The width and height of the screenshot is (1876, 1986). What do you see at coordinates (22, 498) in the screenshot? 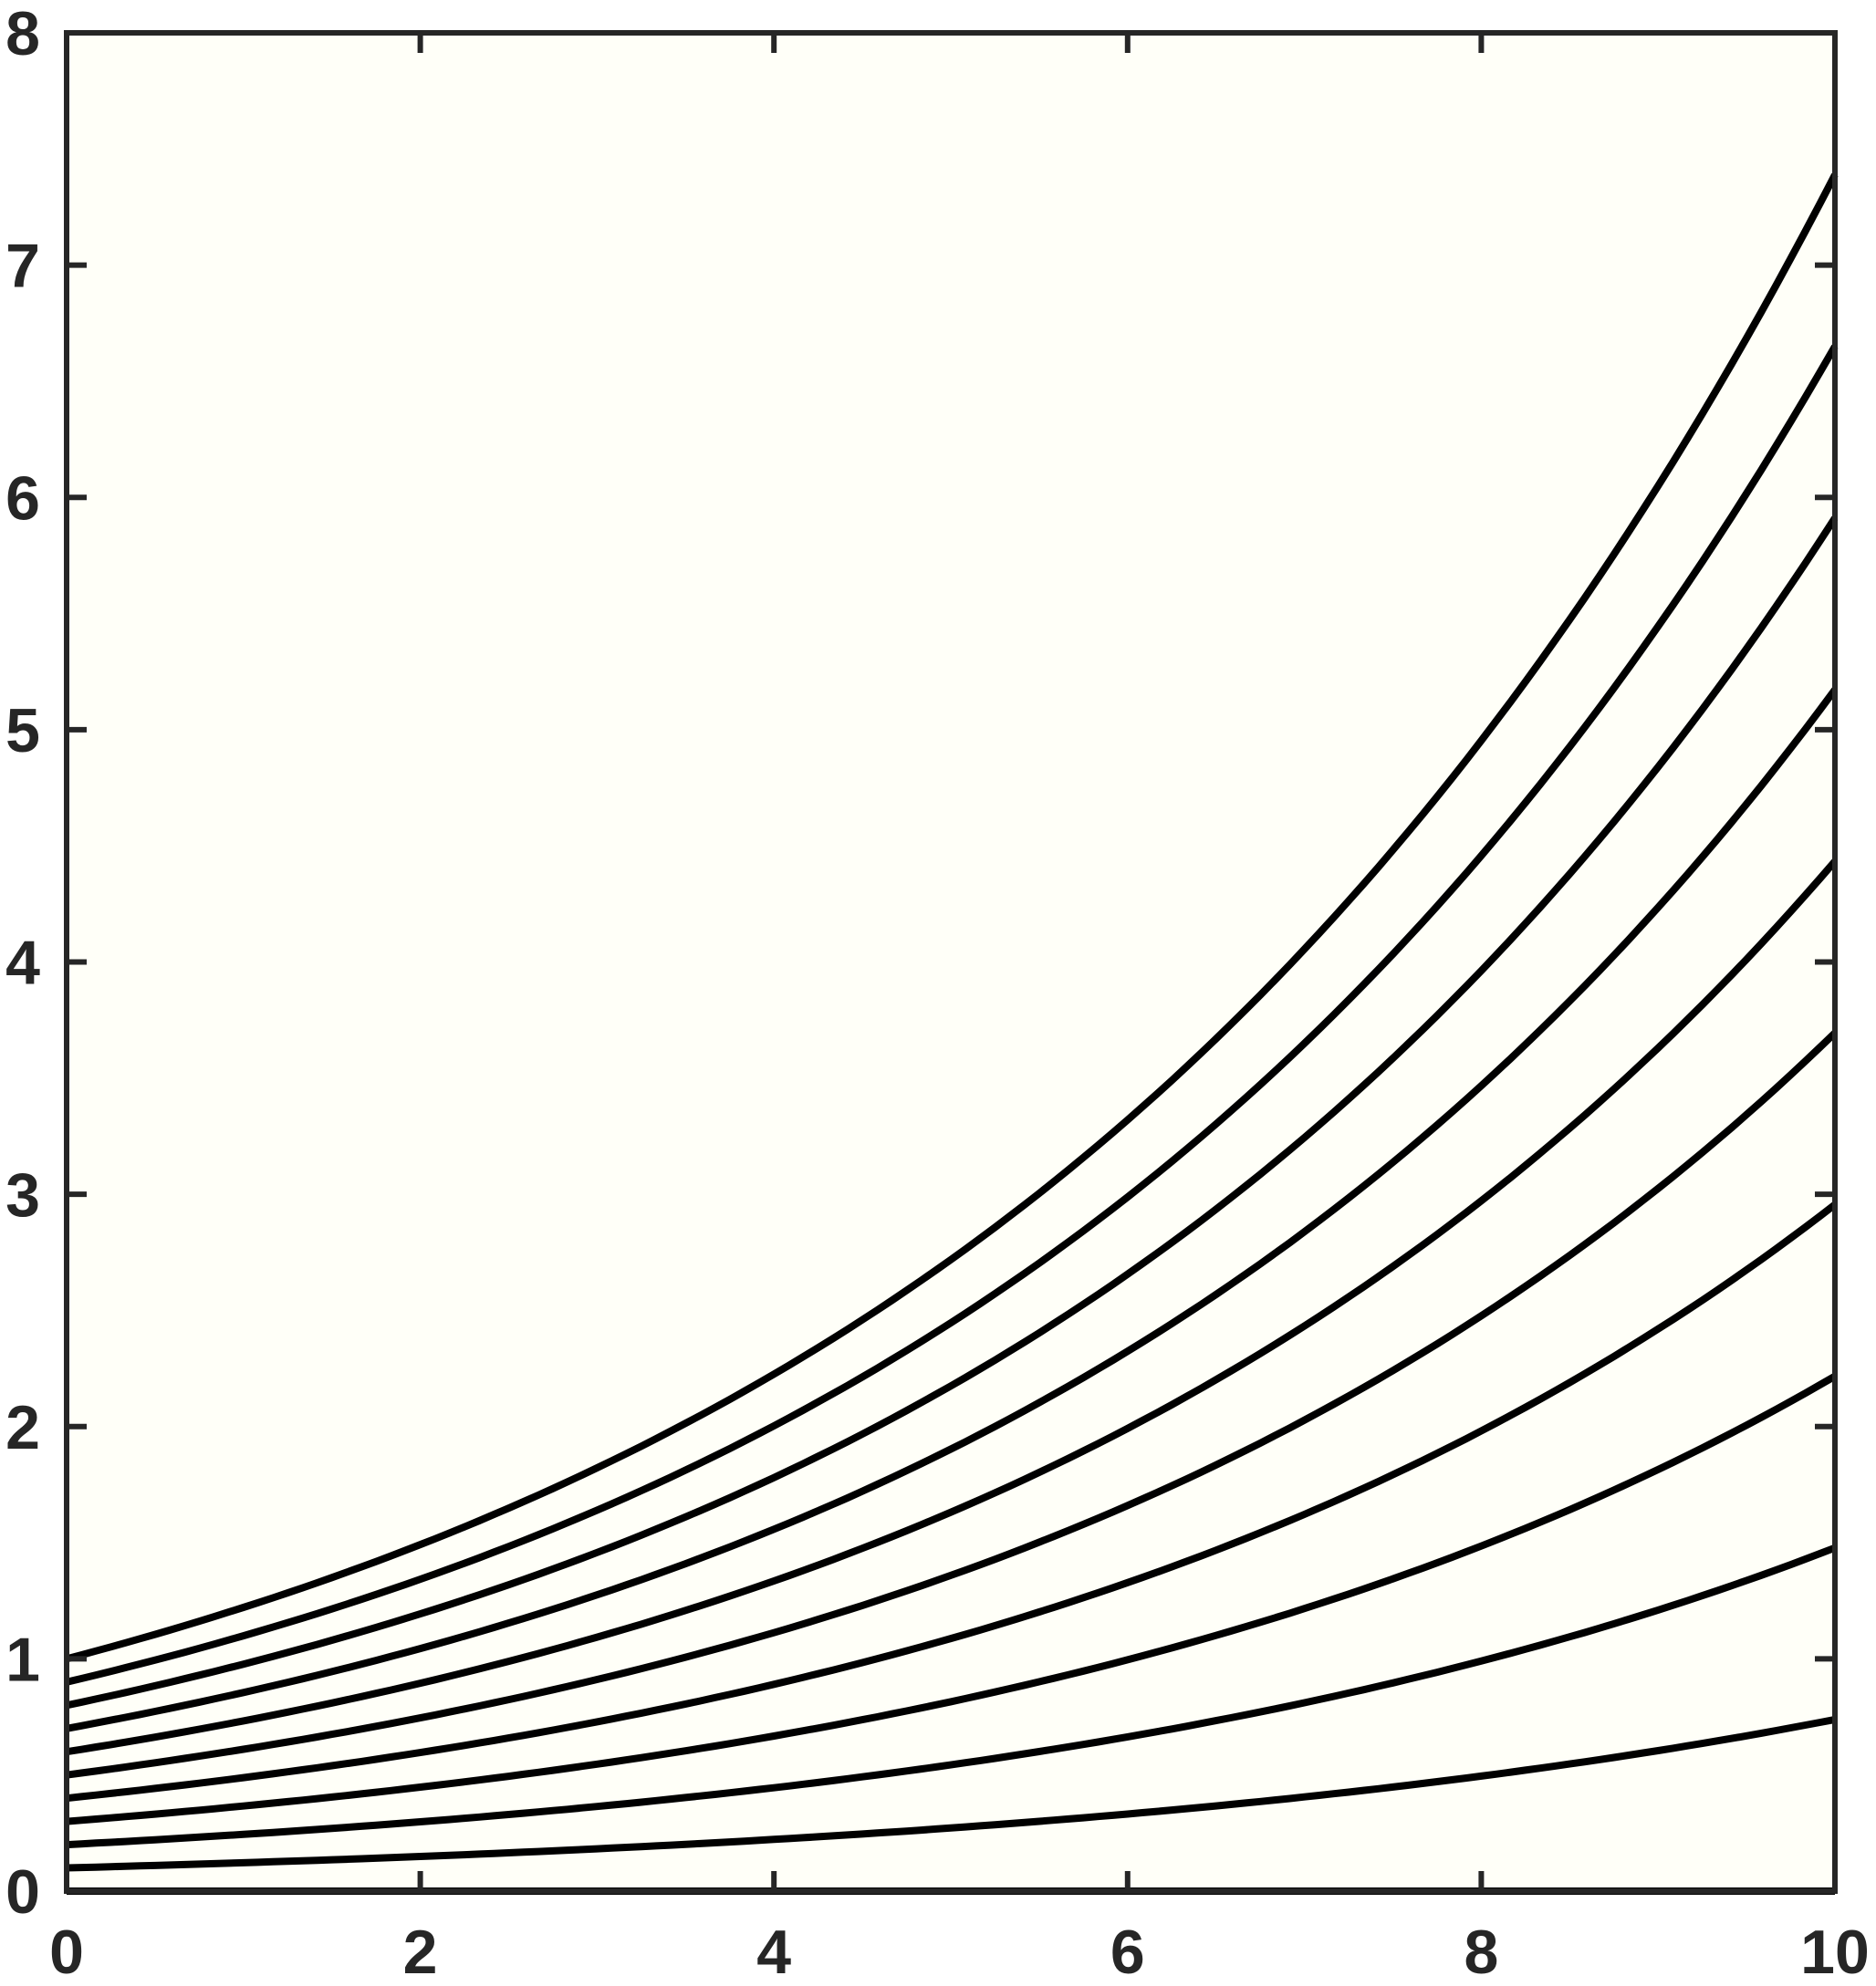
I see `y-tick-label-6: 6` at bounding box center [22, 498].